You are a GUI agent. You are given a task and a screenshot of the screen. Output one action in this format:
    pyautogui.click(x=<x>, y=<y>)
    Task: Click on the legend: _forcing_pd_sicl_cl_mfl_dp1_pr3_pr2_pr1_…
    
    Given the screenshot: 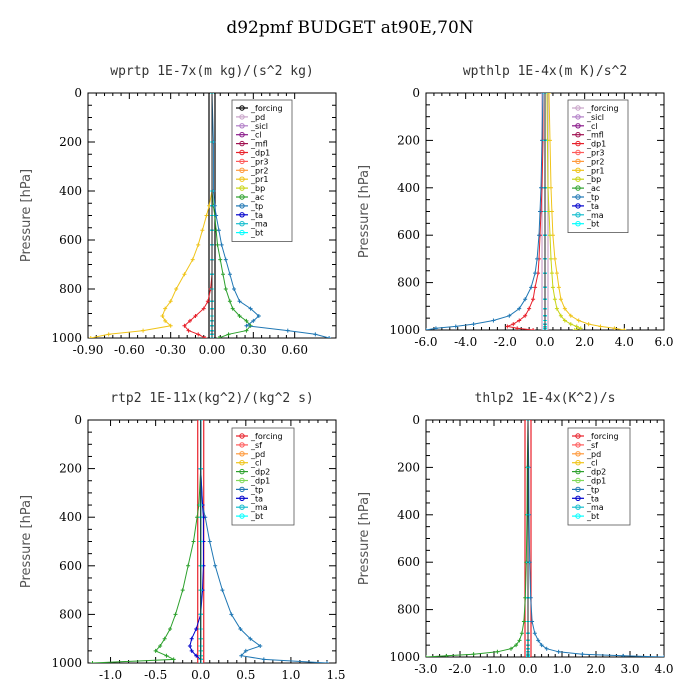 What is the action you would take?
    pyautogui.click(x=262, y=170)
    